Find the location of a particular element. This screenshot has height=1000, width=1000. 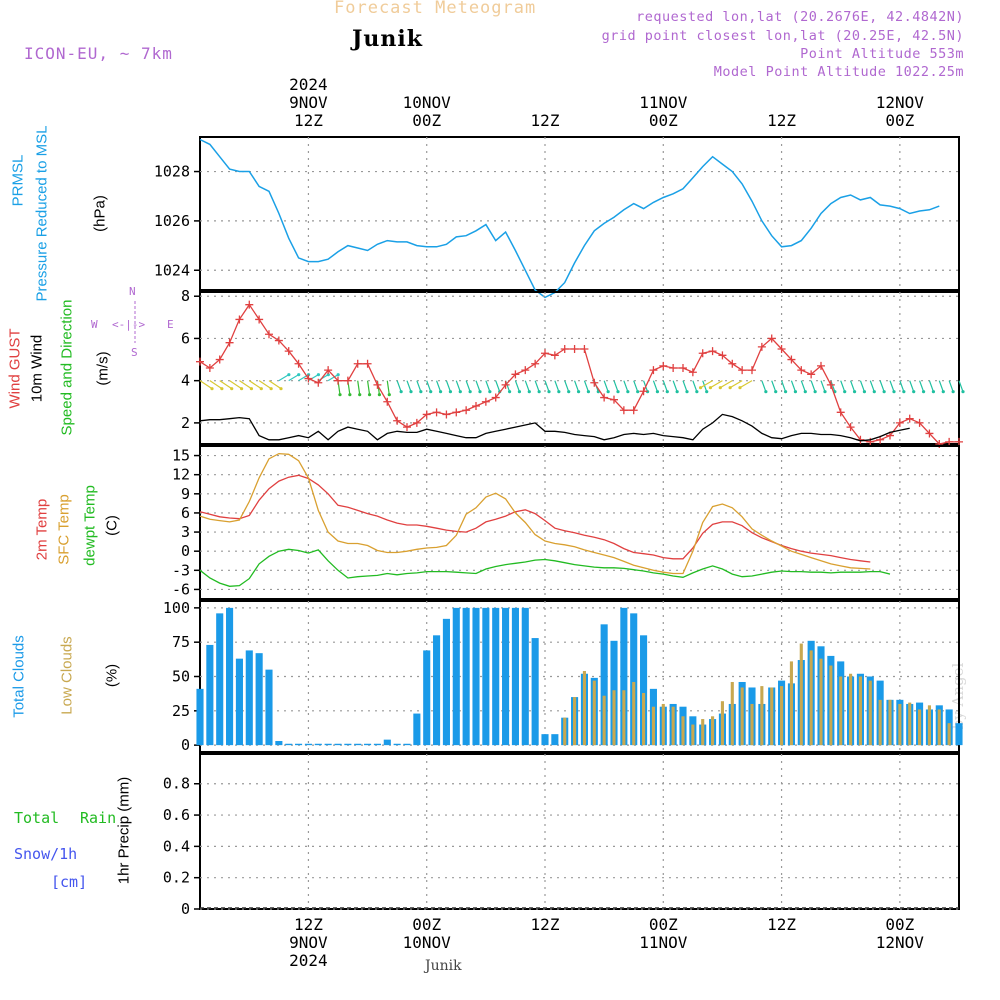

footer-location: Junik is located at coordinates (443, 966).